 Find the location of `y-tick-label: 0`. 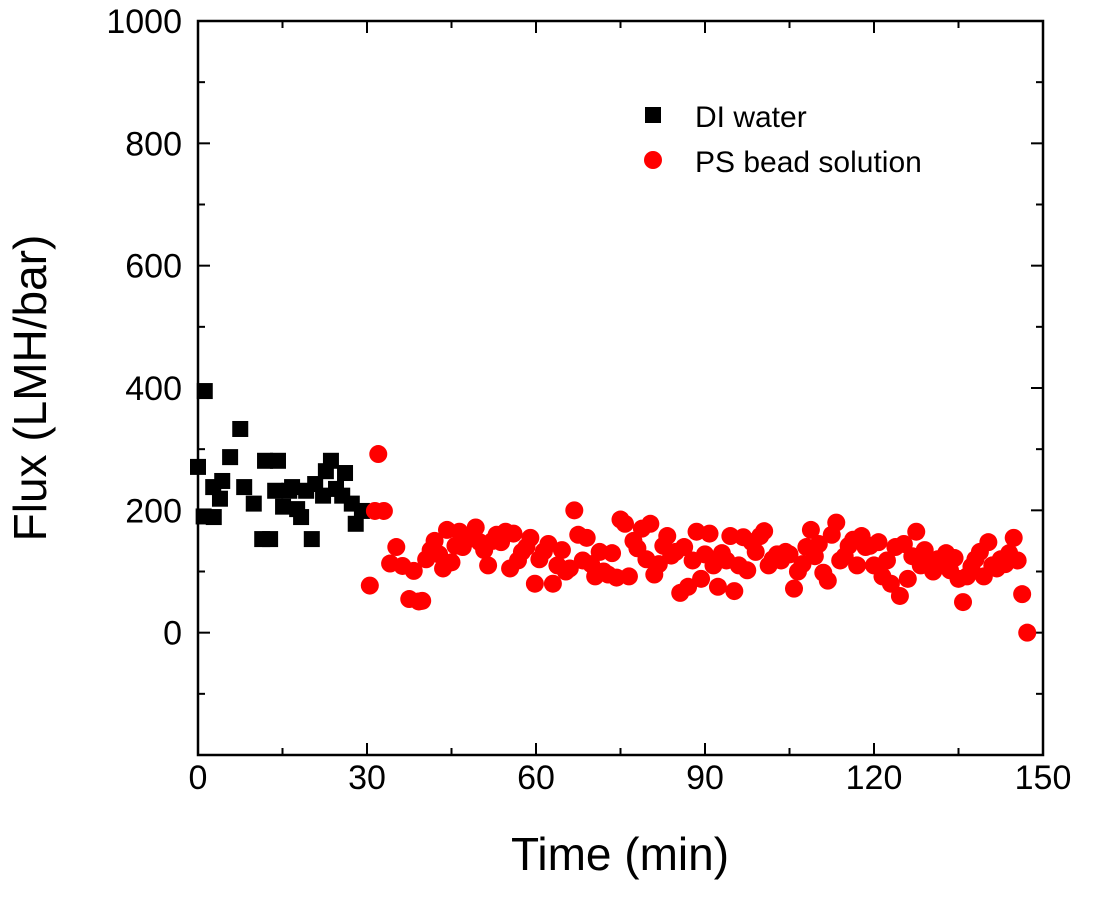

y-tick-label: 0 is located at coordinates (172, 634).